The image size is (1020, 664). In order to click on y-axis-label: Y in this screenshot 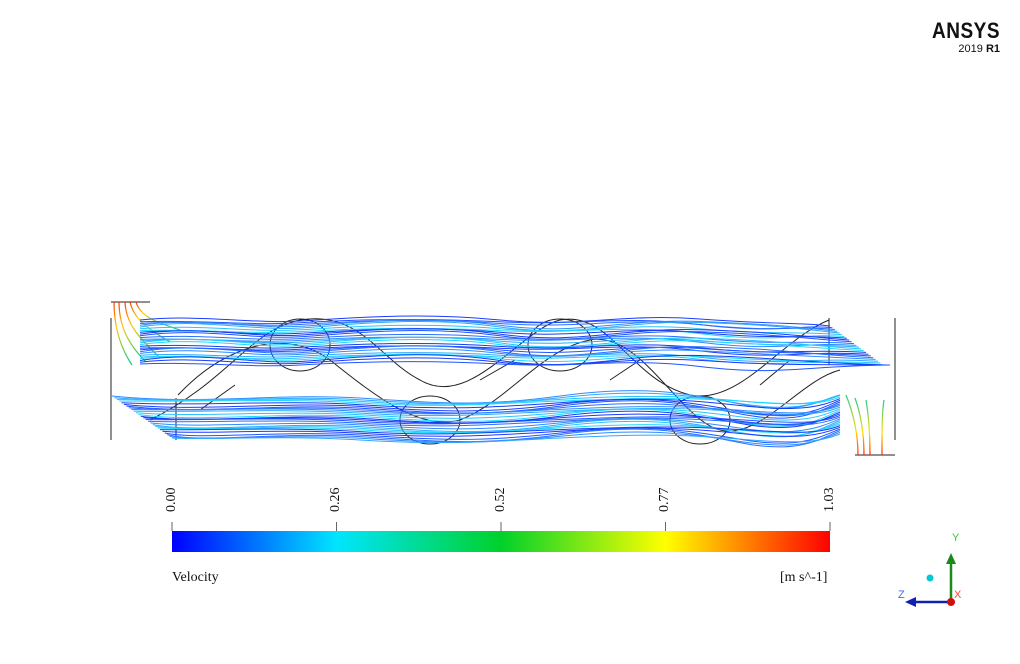, I will do `click(956, 538)`.